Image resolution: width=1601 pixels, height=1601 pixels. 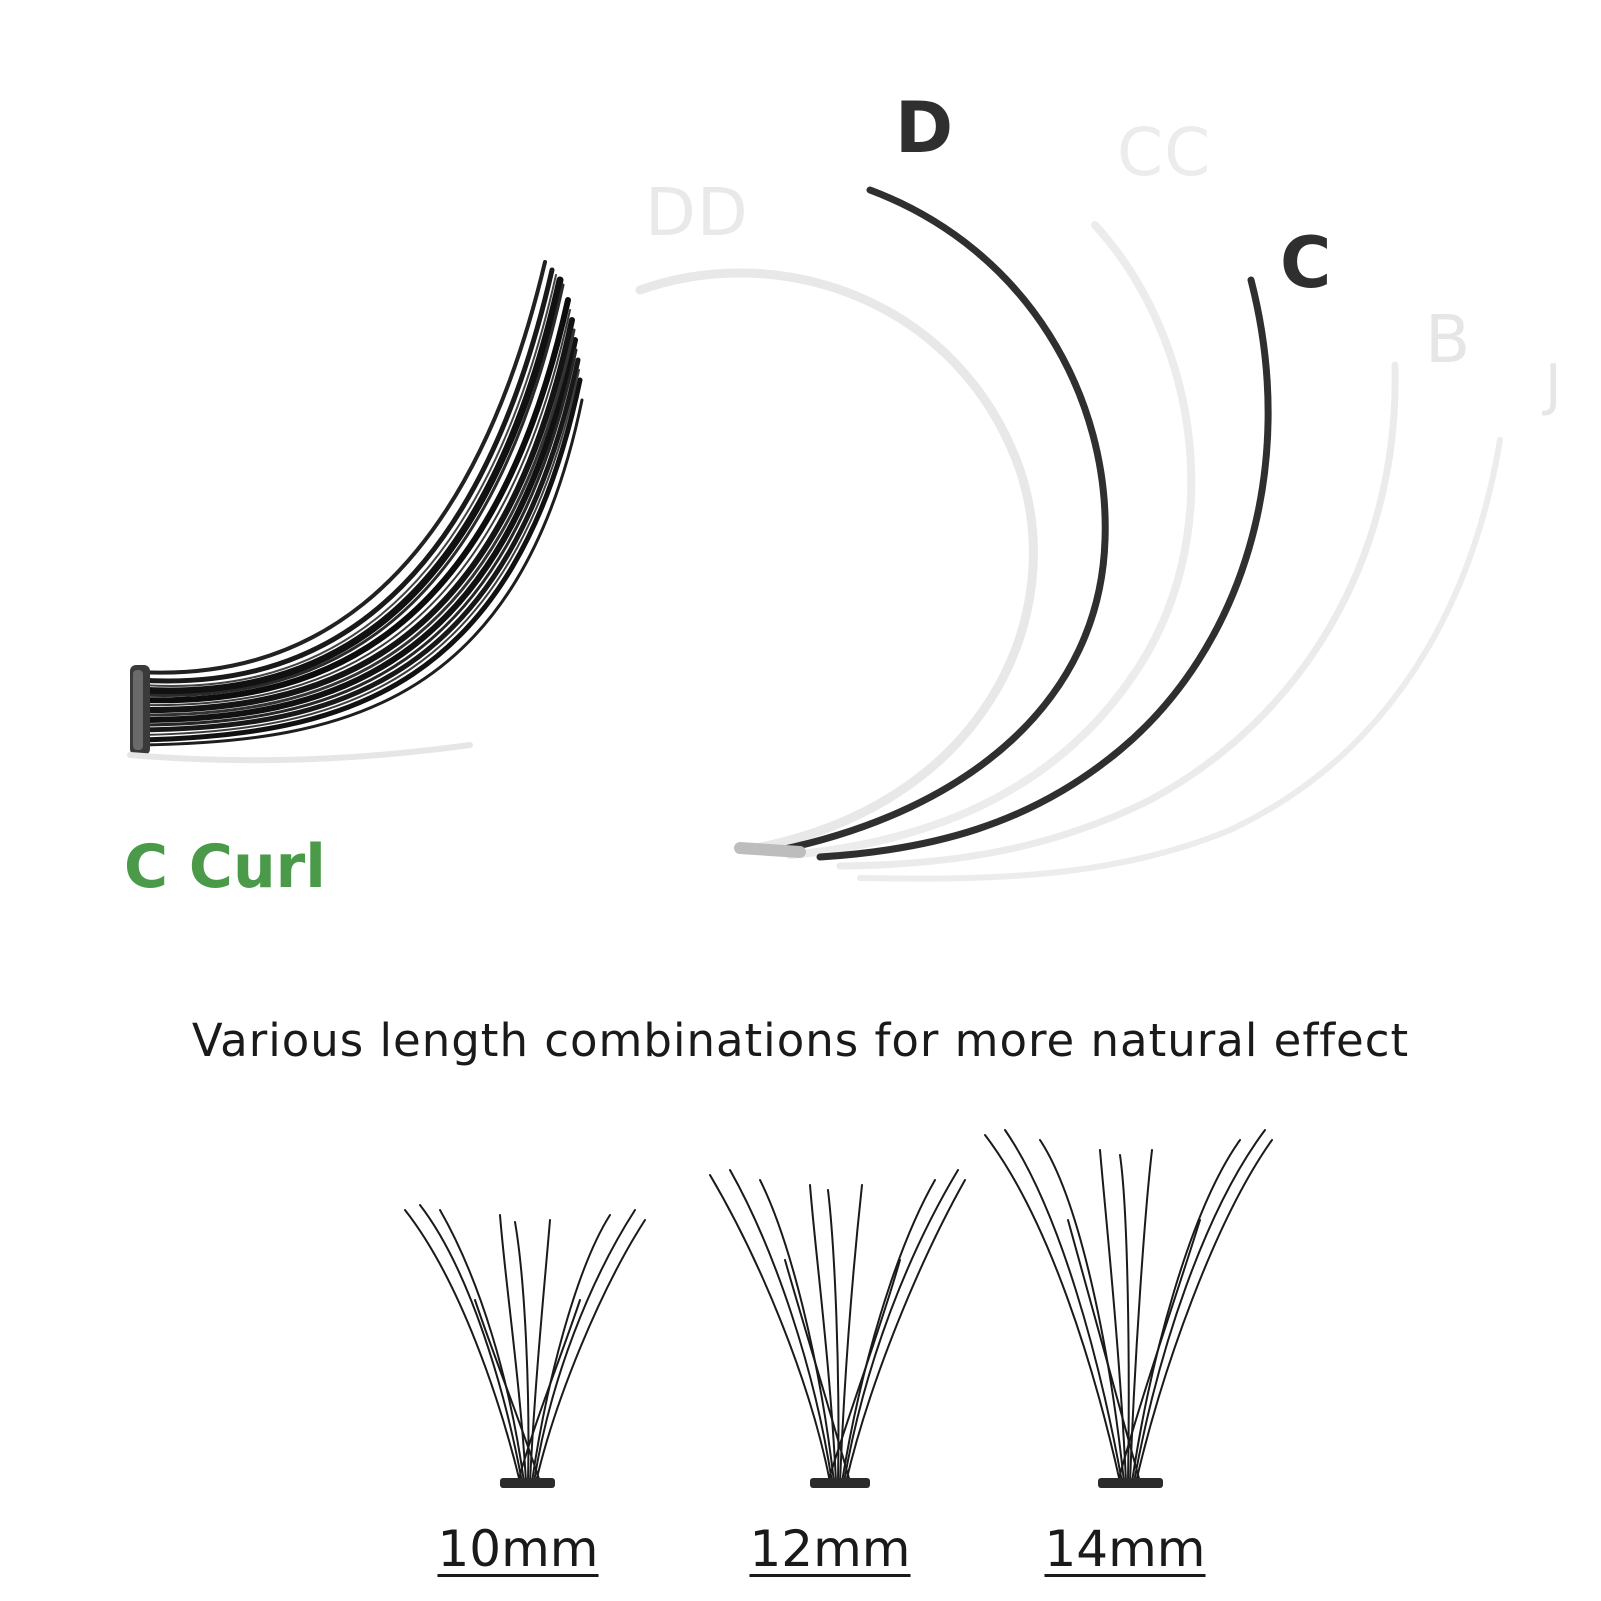 What do you see at coordinates (1125, 1549) in the screenshot?
I see `length-label-14mm: 14mm` at bounding box center [1125, 1549].